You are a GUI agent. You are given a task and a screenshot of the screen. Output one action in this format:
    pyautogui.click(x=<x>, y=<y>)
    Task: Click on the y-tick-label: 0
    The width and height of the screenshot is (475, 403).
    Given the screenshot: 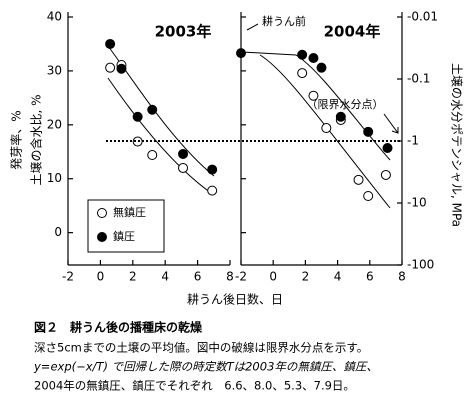 What is the action you would take?
    pyautogui.click(x=58, y=232)
    